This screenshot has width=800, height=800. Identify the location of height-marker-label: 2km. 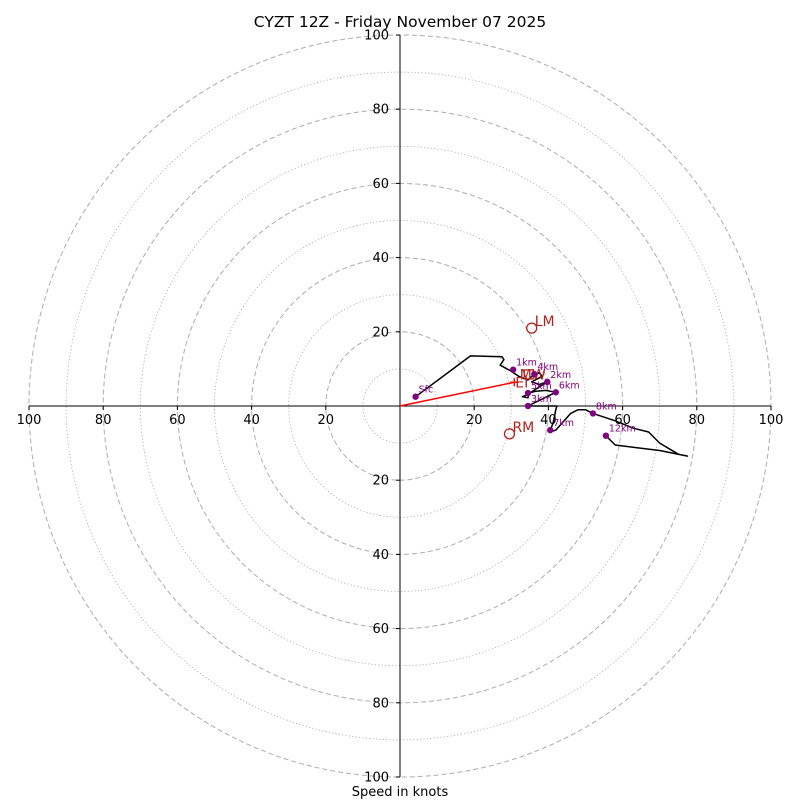
(560, 375).